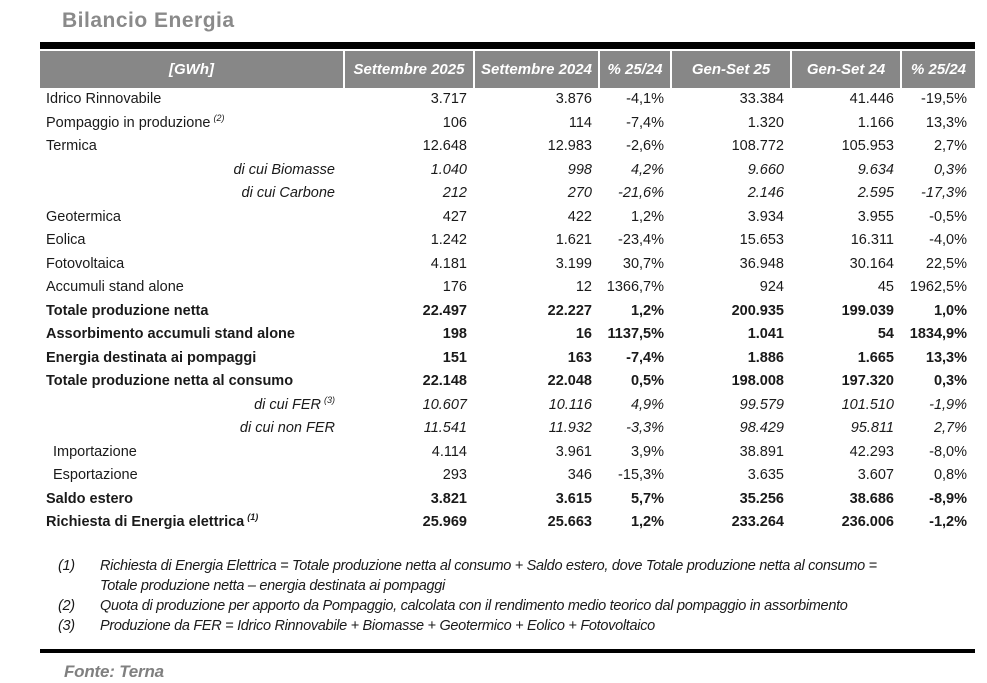  Describe the element at coordinates (454, 357) in the screenshot. I see `value-settembre-2025: 151` at that location.